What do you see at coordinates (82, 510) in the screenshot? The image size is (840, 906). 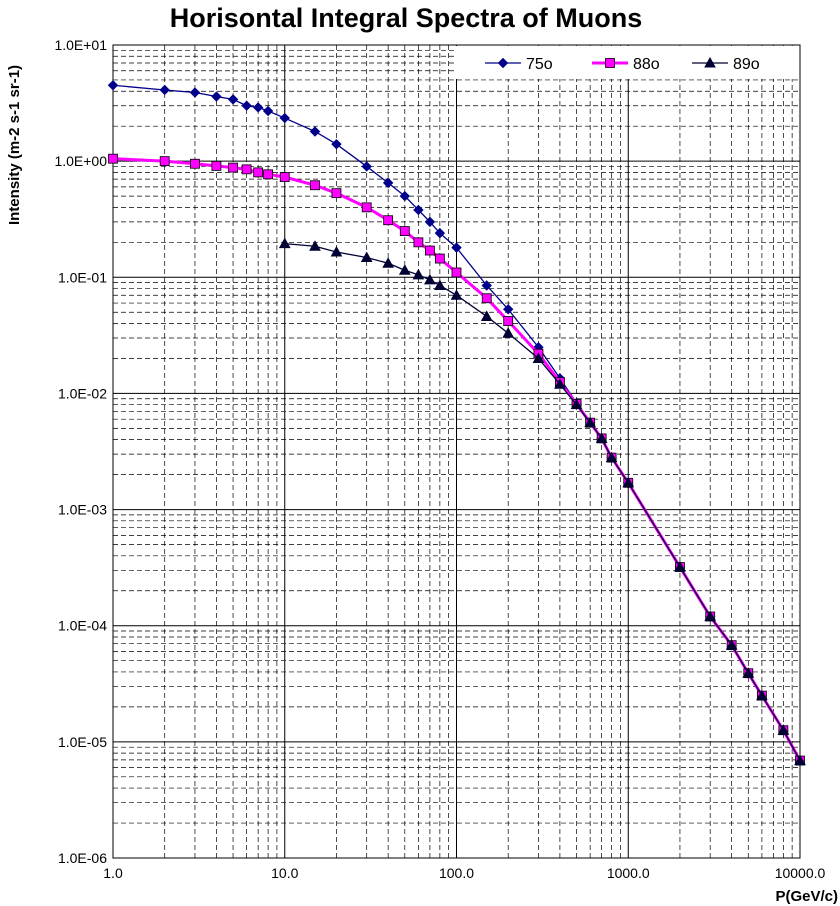 I see `y-tick-label: 1.0E-03` at bounding box center [82, 510].